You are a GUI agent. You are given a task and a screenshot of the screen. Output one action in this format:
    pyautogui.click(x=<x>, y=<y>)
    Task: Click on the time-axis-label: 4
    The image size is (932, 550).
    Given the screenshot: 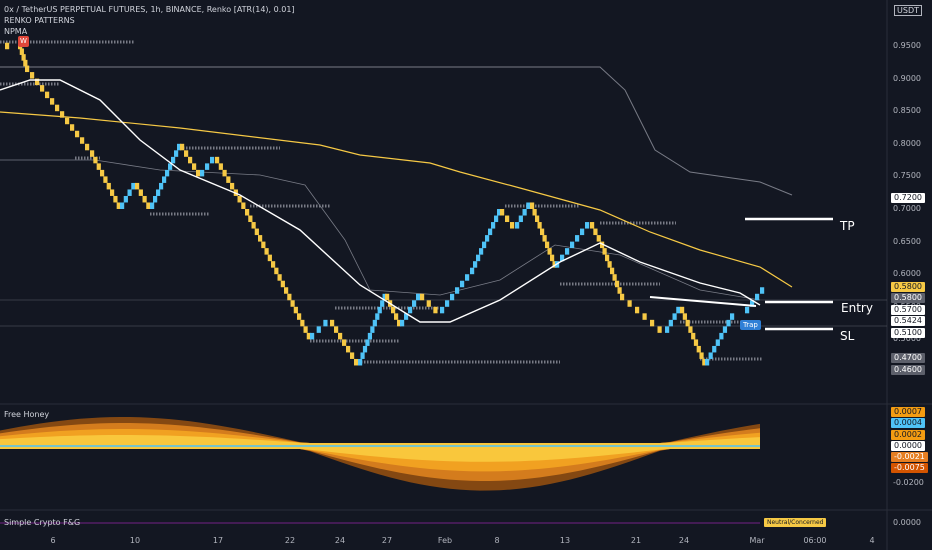 What is the action you would take?
    pyautogui.click(x=872, y=540)
    